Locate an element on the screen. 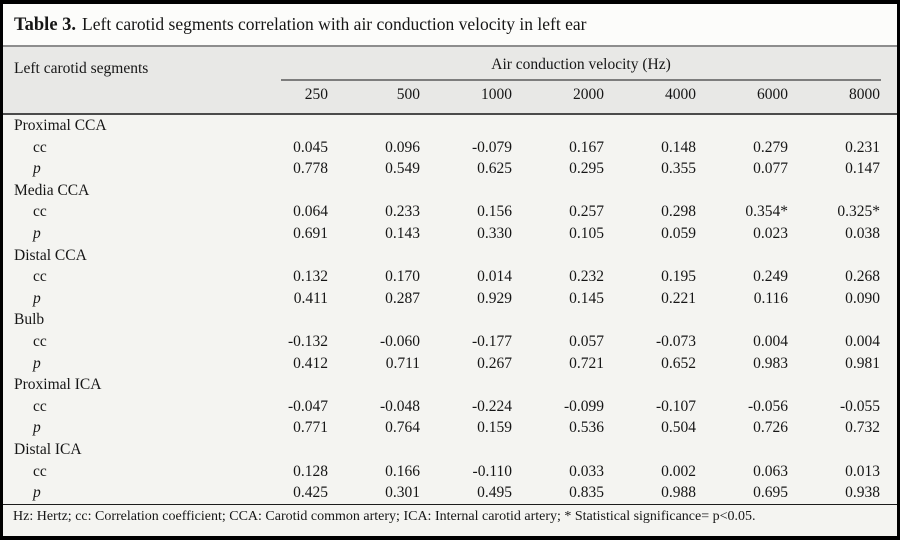 This screenshot has height=540, width=900. value-cell: 0.295 is located at coordinates (586, 169).